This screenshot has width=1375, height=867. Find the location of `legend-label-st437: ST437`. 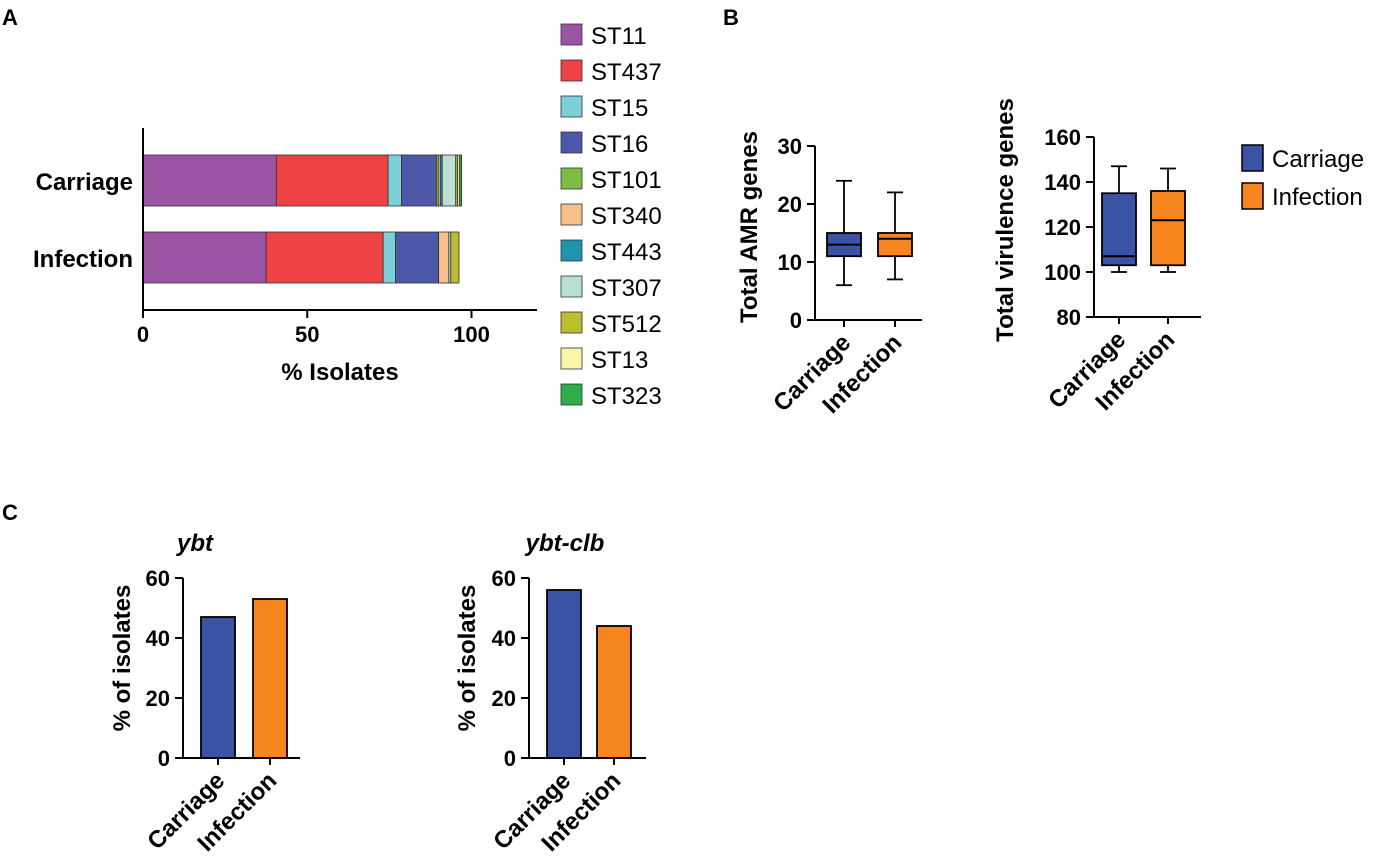

legend-label-st437: ST437 is located at coordinates (626, 72).